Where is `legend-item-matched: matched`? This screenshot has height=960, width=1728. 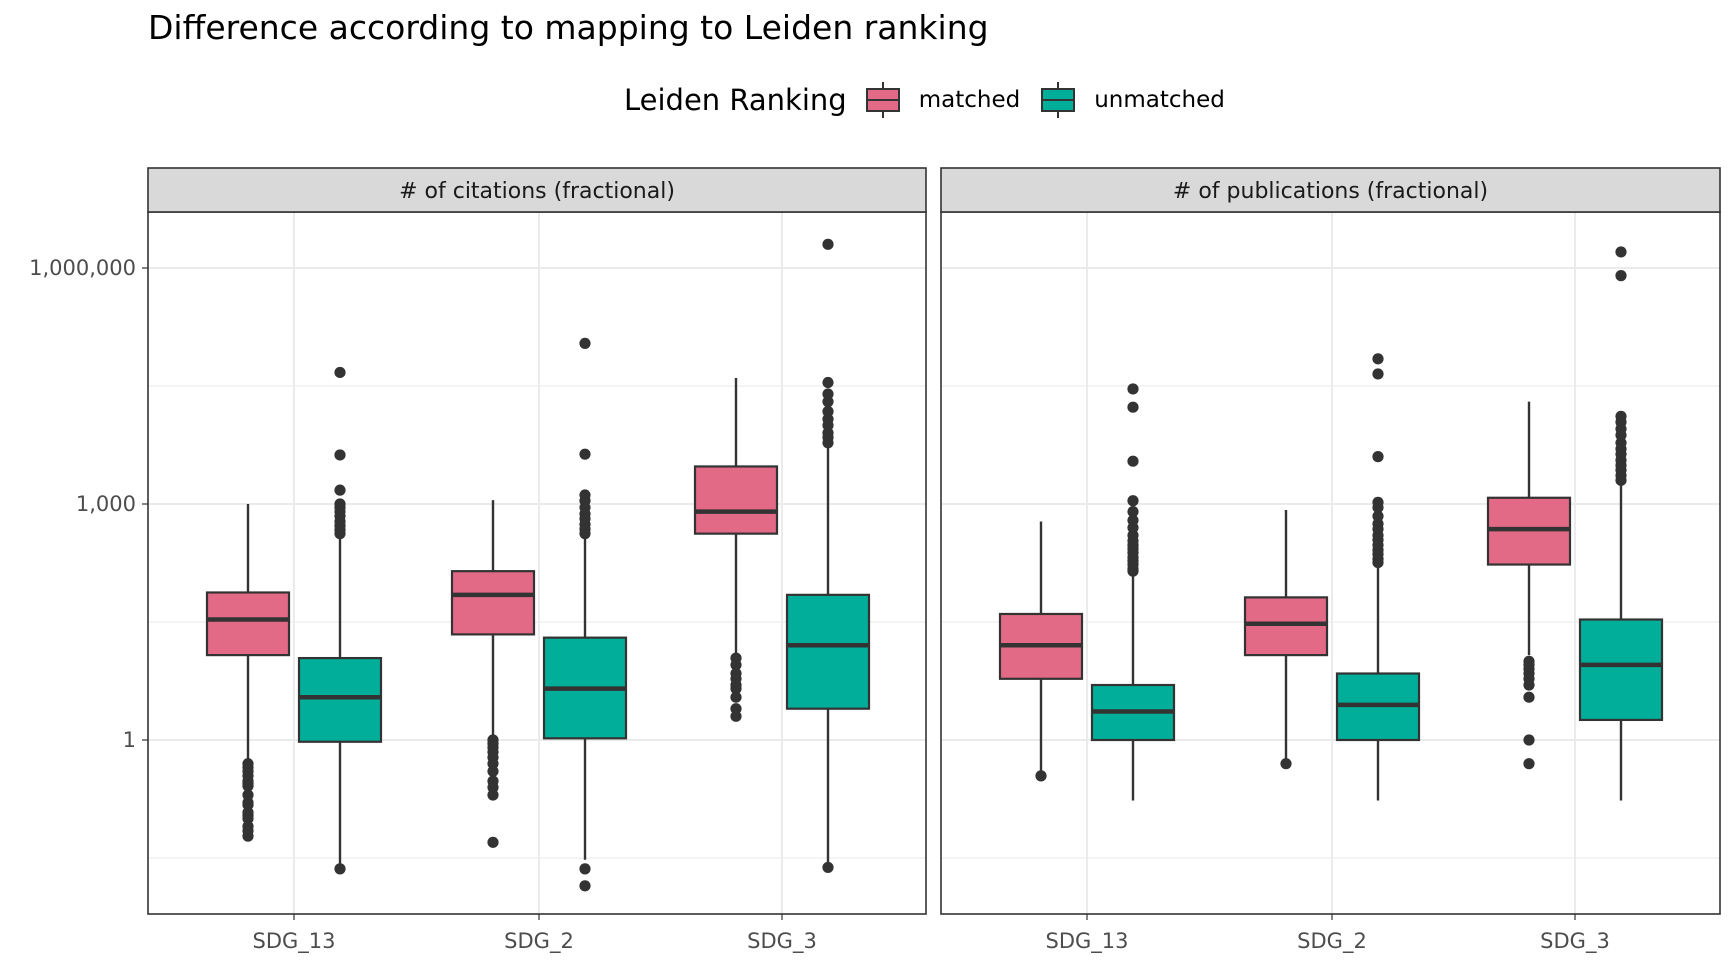 legend-item-matched: matched is located at coordinates (943, 100).